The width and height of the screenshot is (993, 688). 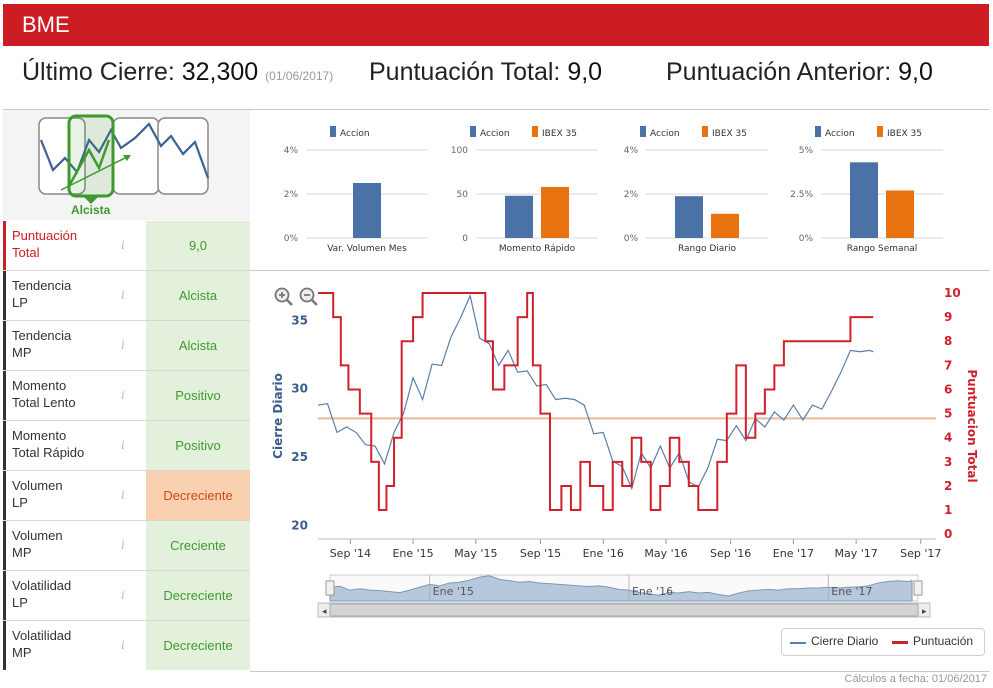 What do you see at coordinates (920, 553) in the screenshot?
I see `x-tick-label: Sep '17` at bounding box center [920, 553].